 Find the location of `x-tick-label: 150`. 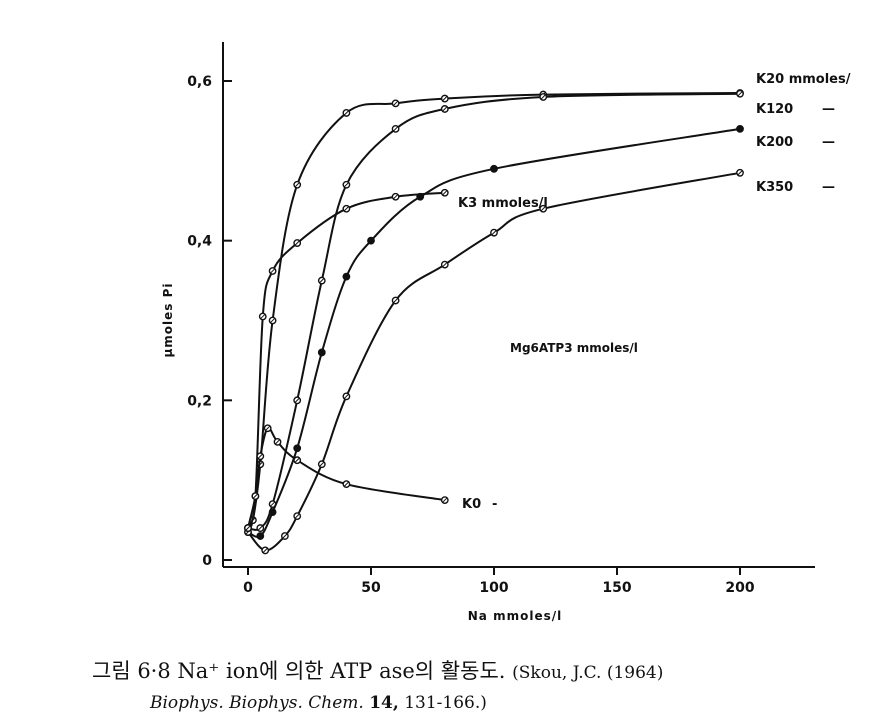

x-tick-label: 150 is located at coordinates (616, 588).